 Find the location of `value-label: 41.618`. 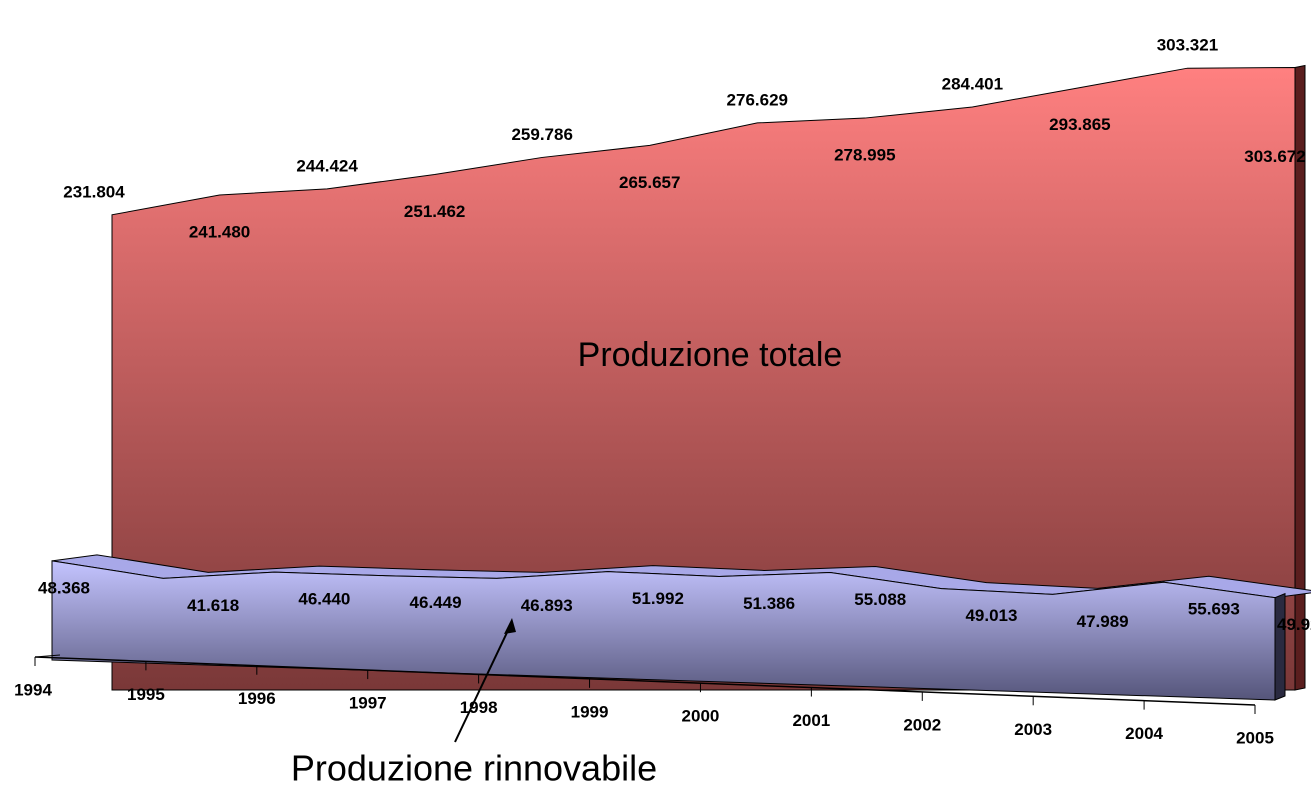

value-label: 41.618 is located at coordinates (213, 605).